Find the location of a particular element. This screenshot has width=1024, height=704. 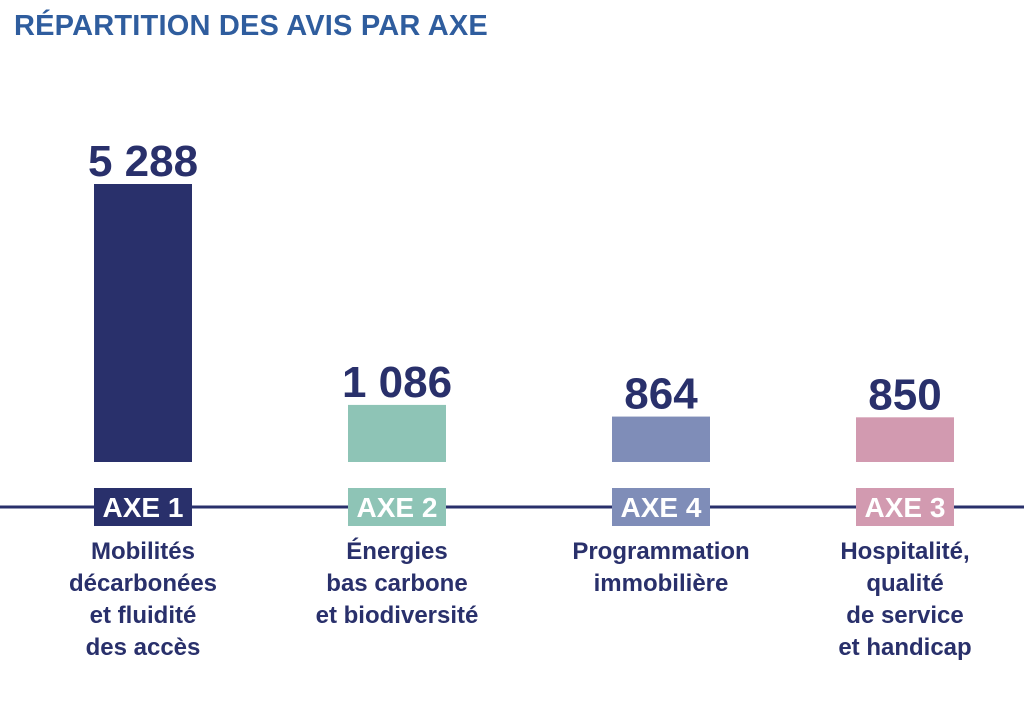

description-line: décarbonées is located at coordinates (143, 583).